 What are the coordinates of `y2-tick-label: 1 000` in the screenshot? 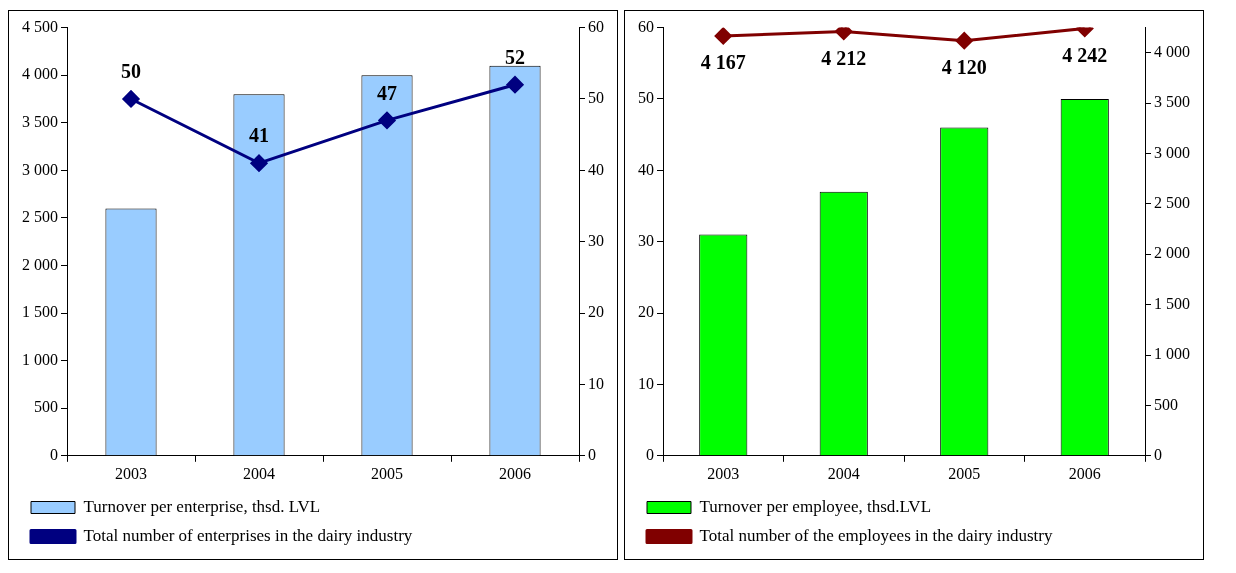 It's located at (1172, 354).